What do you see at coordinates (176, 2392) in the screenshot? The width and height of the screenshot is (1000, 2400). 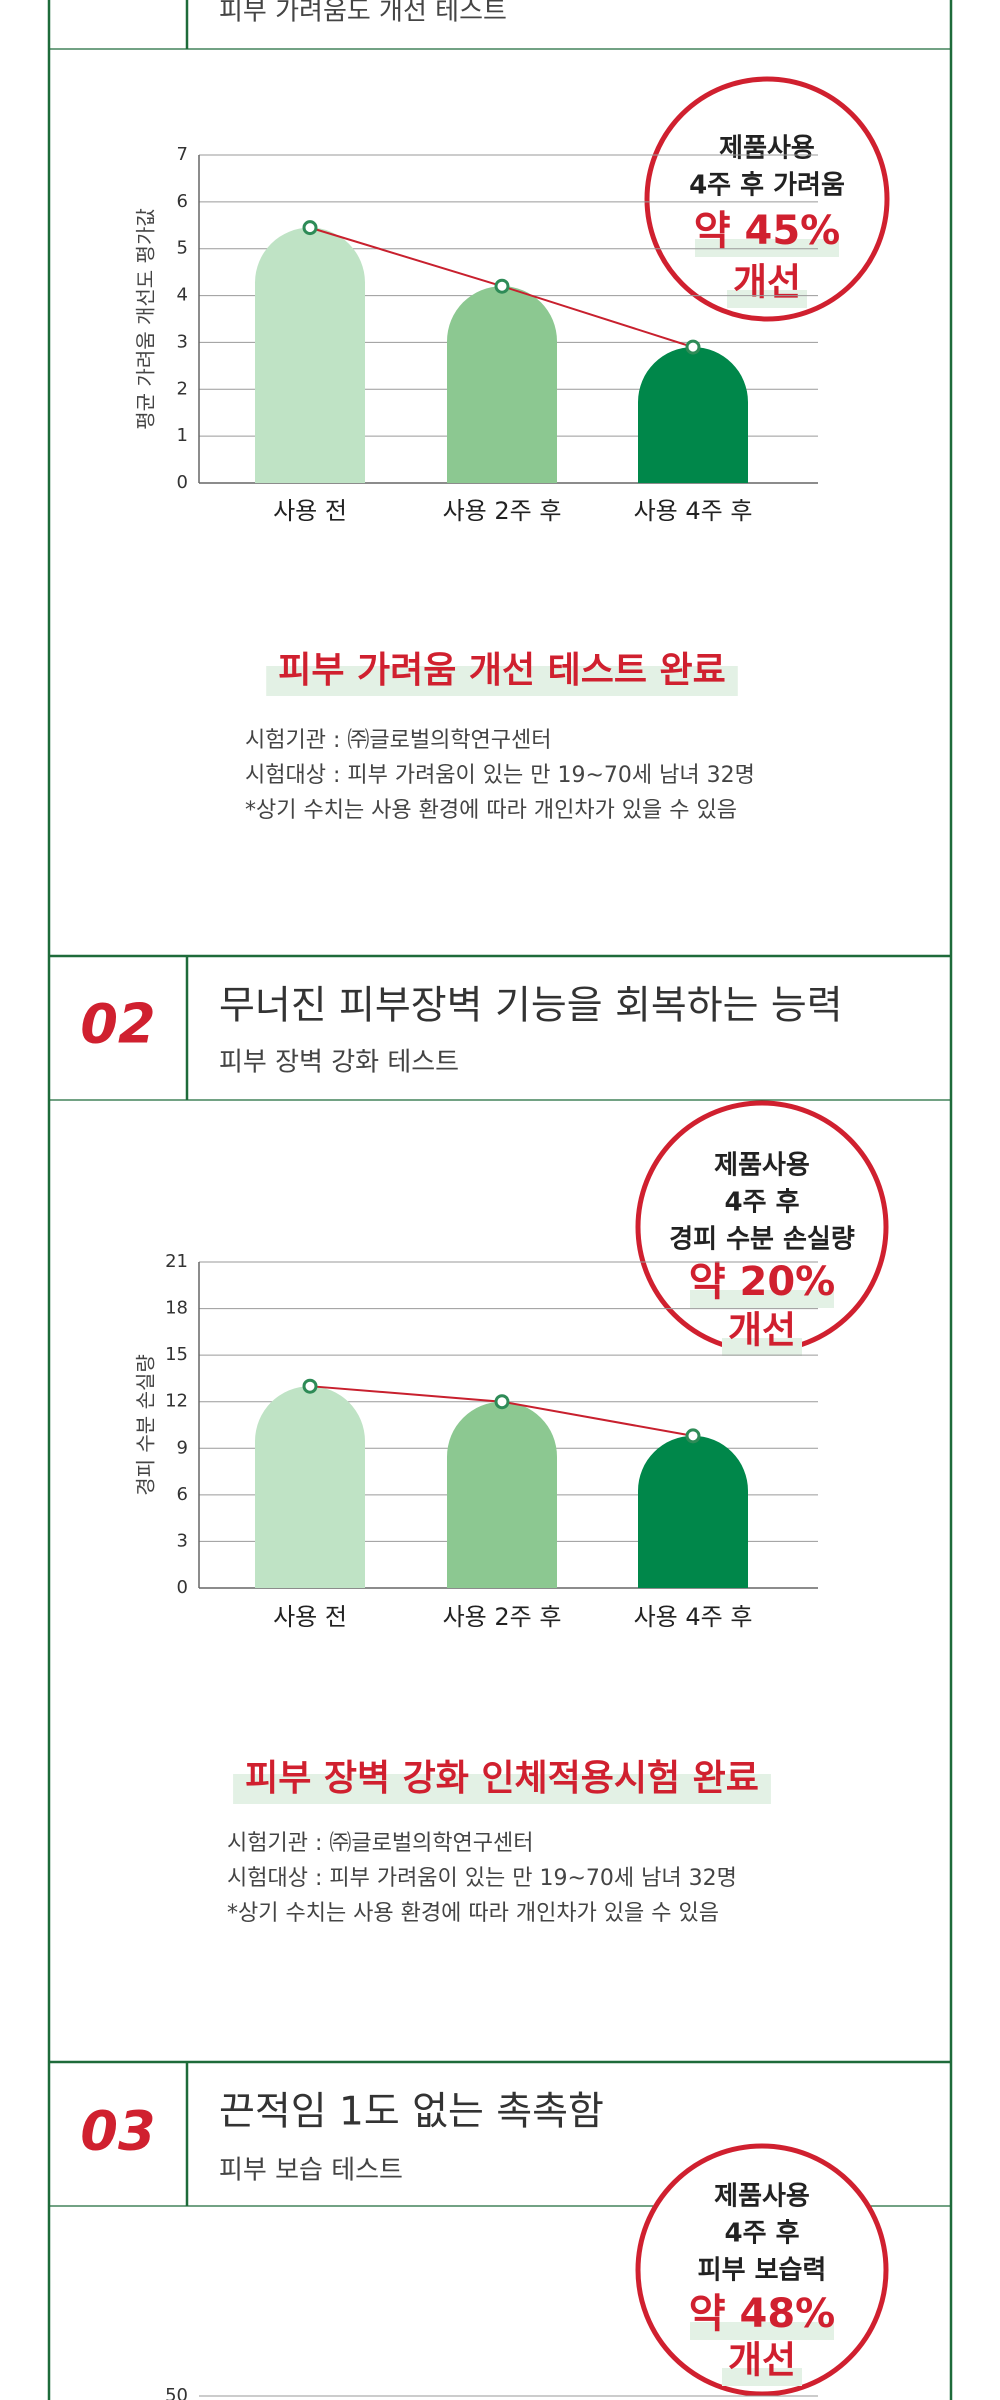 I see `y-tick-label: 50` at bounding box center [176, 2392].